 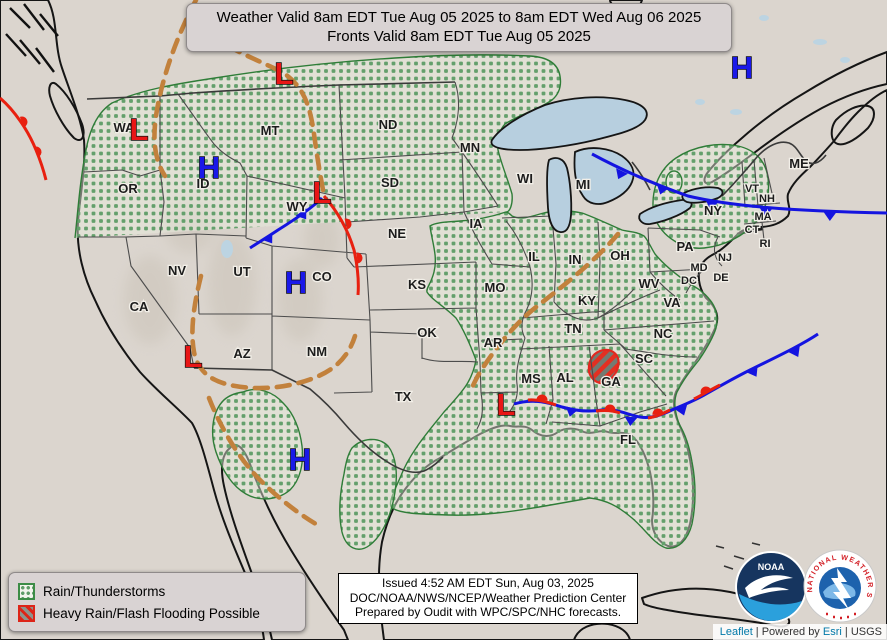 What do you see at coordinates (297, 206) in the screenshot?
I see `state-label-wy: WY` at bounding box center [297, 206].